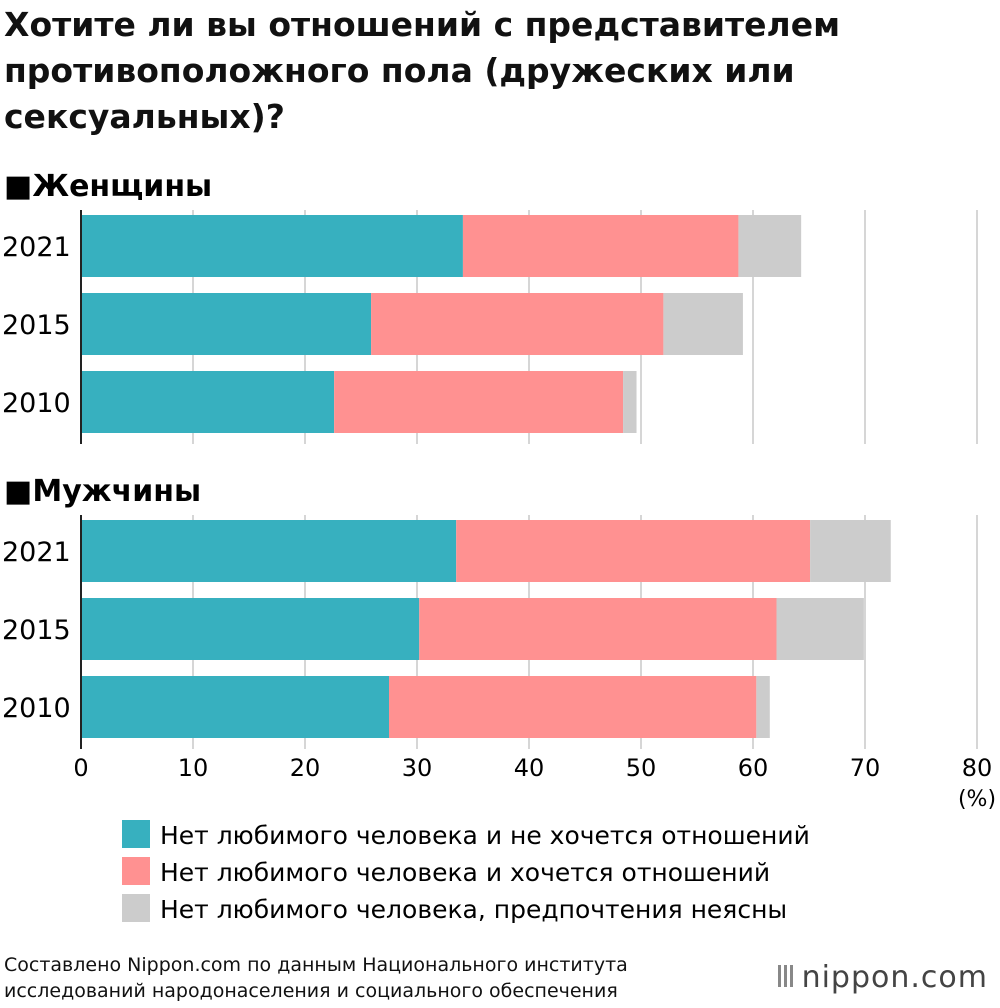  Describe the element at coordinates (80, 768) in the screenshot. I see `tick-label: 0` at that location.